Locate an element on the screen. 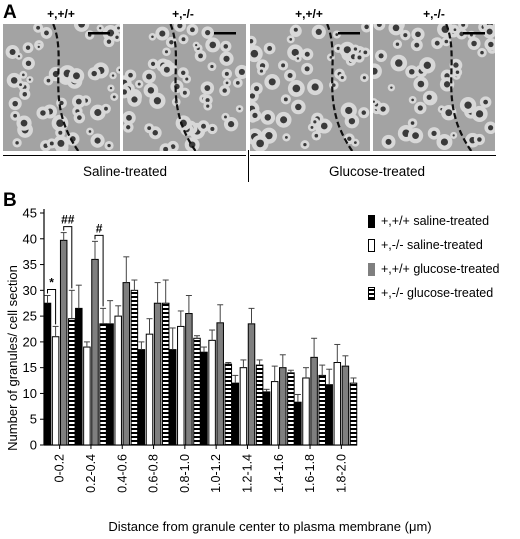 The height and width of the screenshot is (539, 520). glucose-group-line is located at coordinates (373, 155).